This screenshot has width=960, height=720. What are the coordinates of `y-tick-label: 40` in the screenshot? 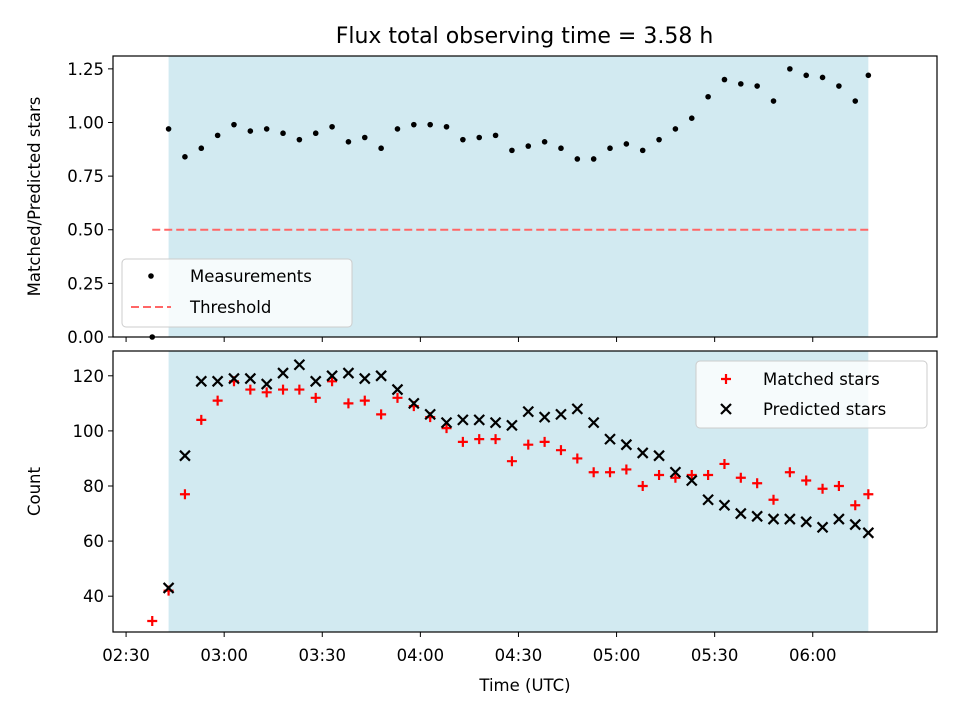 It's located at (93, 596).